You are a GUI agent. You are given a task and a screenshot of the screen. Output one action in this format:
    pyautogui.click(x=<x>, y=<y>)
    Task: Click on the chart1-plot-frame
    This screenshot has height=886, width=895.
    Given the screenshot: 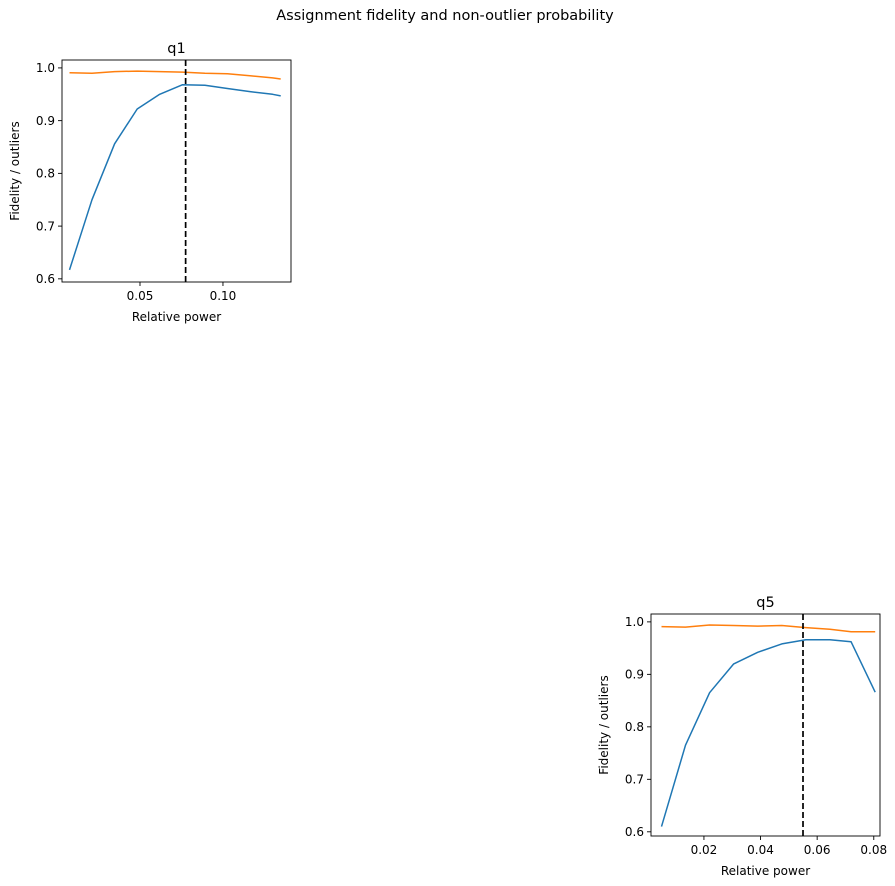 What is the action you would take?
    pyautogui.click(x=176, y=171)
    